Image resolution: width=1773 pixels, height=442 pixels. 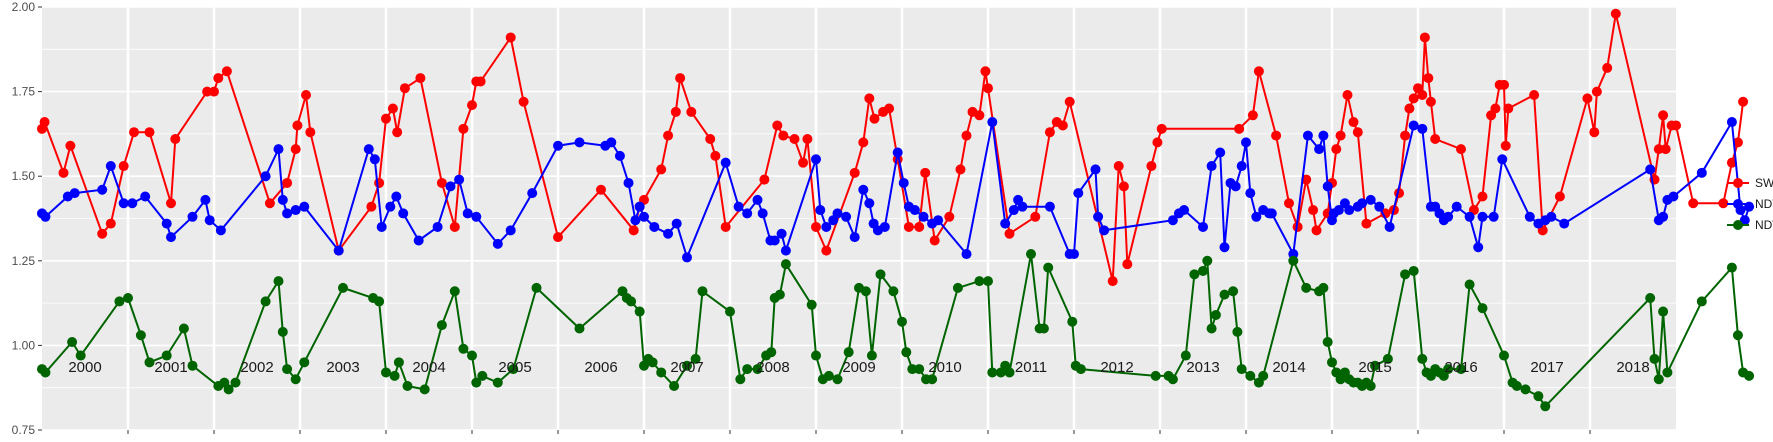 I want to click on year-label: 2007, so click(x=686, y=367).